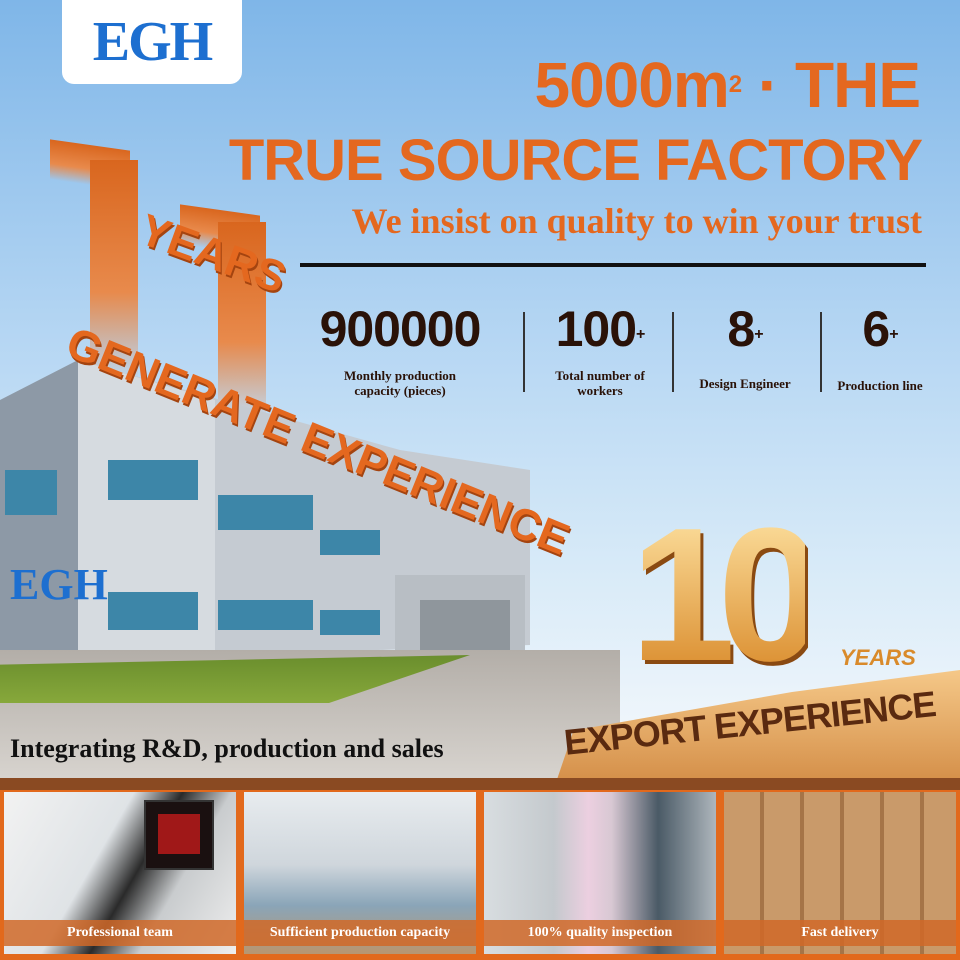  What do you see at coordinates (227, 748) in the screenshot?
I see `tagline: Integrating R&D, production and sales` at bounding box center [227, 748].